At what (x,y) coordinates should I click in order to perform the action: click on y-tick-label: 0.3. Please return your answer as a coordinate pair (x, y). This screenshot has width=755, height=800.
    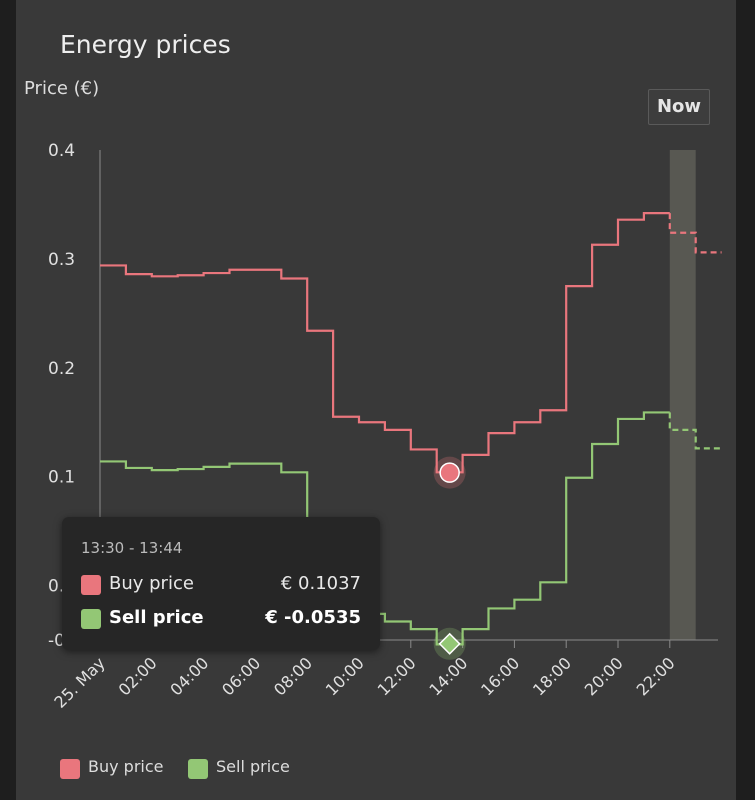
    Looking at the image, I should click on (61, 260).